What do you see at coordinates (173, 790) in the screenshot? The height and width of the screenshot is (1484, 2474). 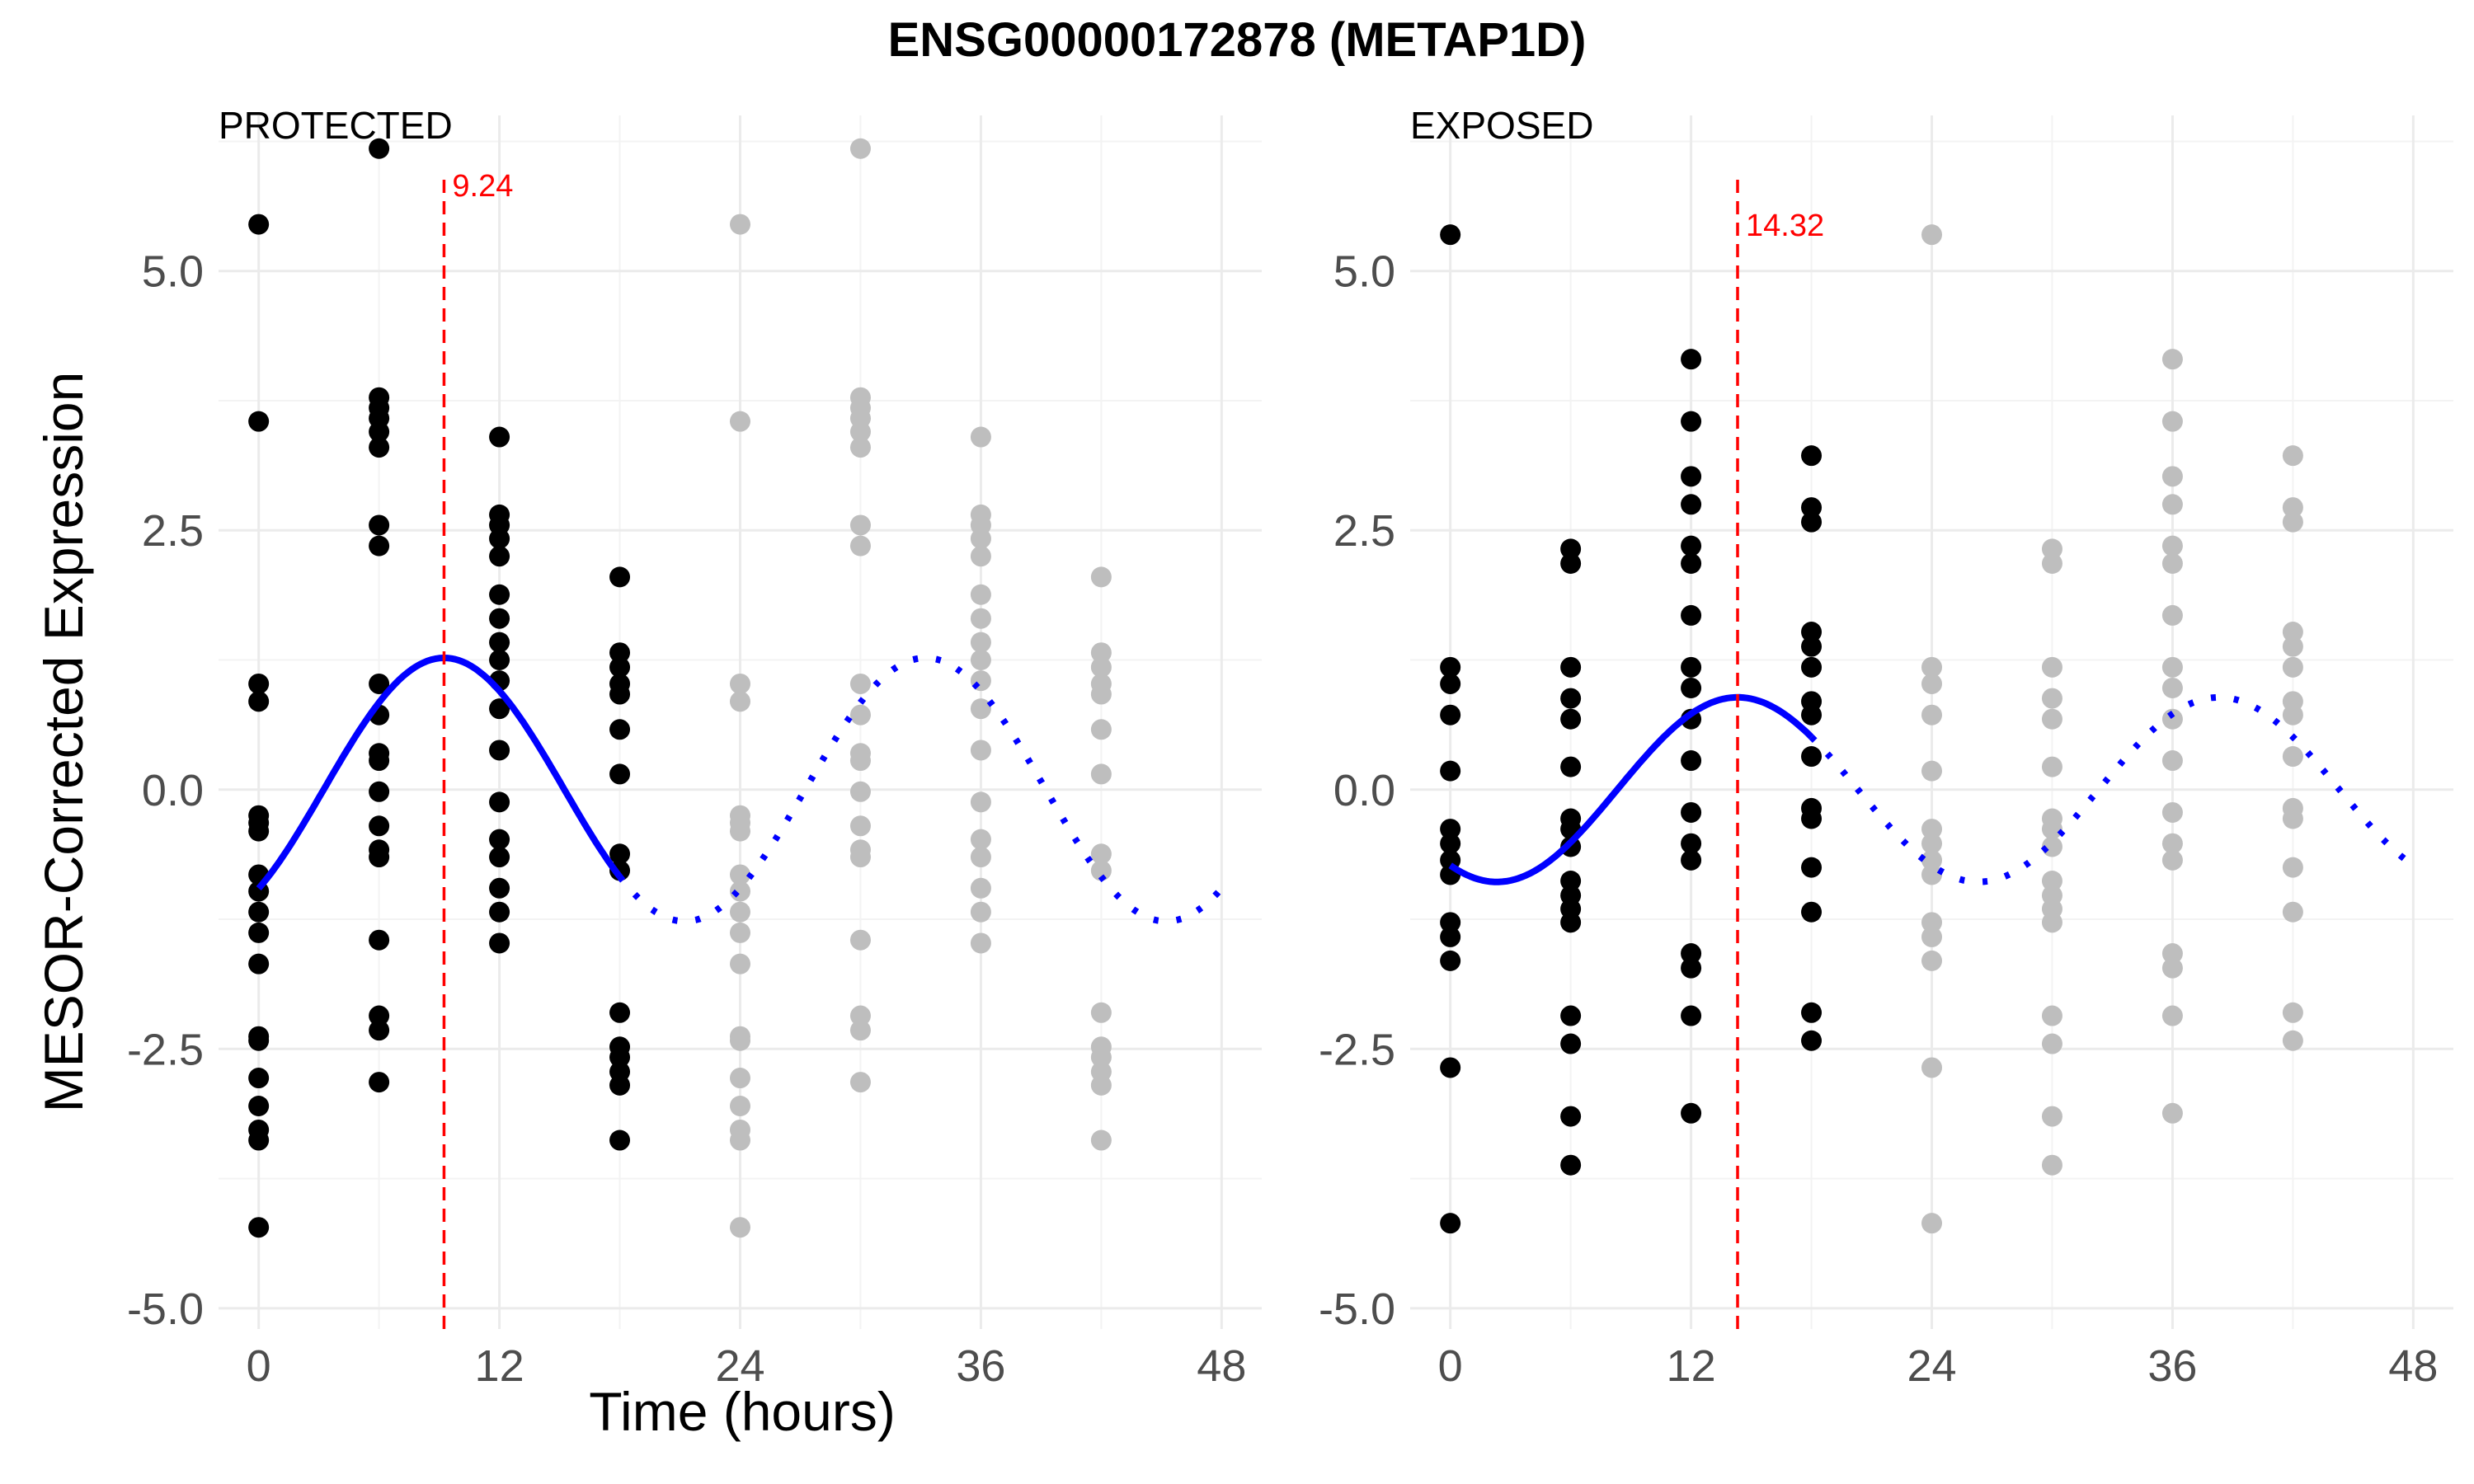 I see `y-tick-label: 0.0` at bounding box center [173, 790].